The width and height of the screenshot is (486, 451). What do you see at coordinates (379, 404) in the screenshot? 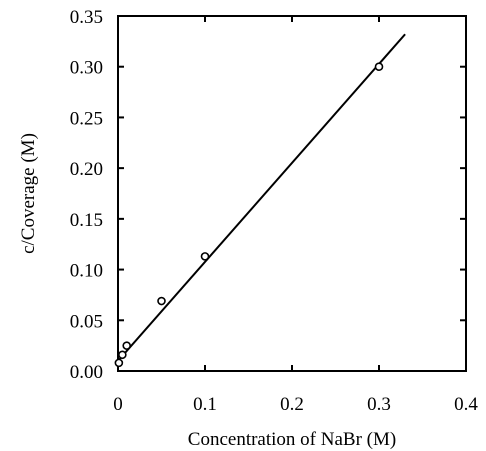
I see `x-tick-label: 0.3` at bounding box center [379, 404].